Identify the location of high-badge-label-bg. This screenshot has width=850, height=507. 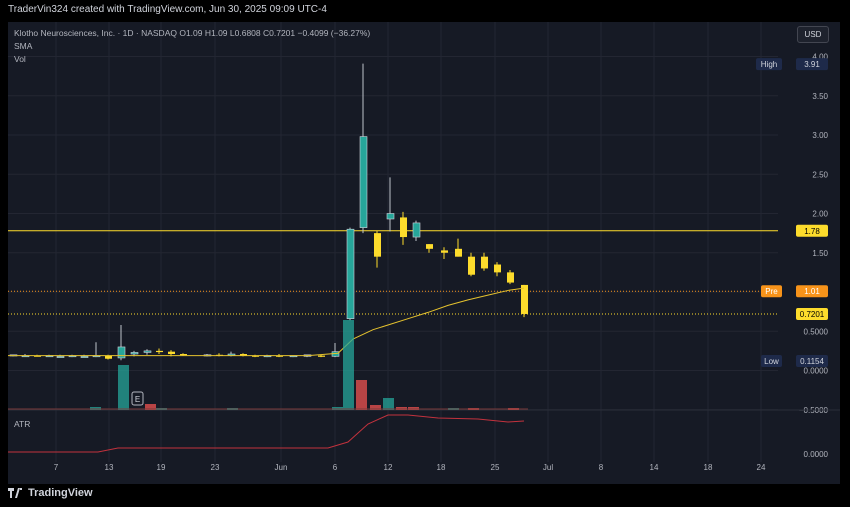
(769, 64).